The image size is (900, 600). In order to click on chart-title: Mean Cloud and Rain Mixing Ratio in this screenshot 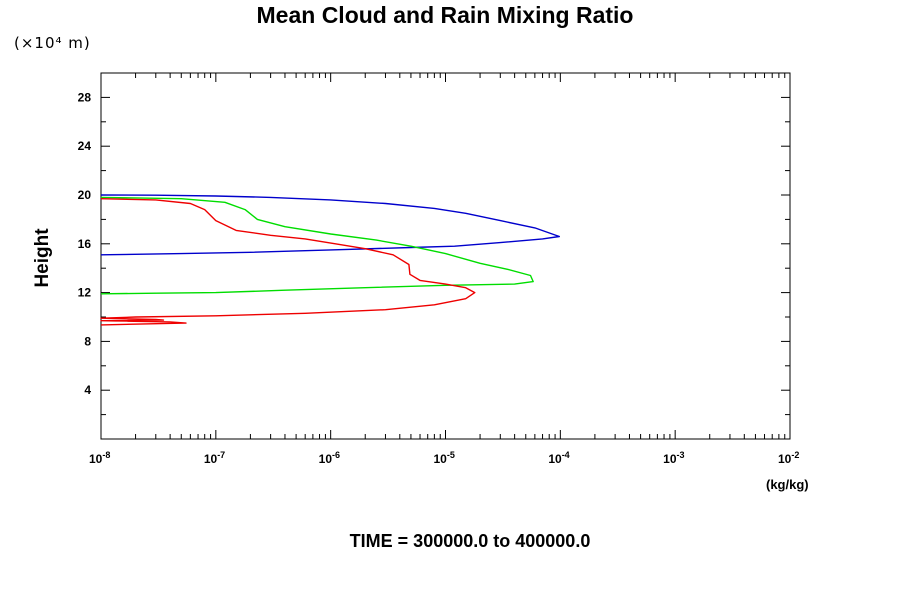, I will do `click(445, 15)`.